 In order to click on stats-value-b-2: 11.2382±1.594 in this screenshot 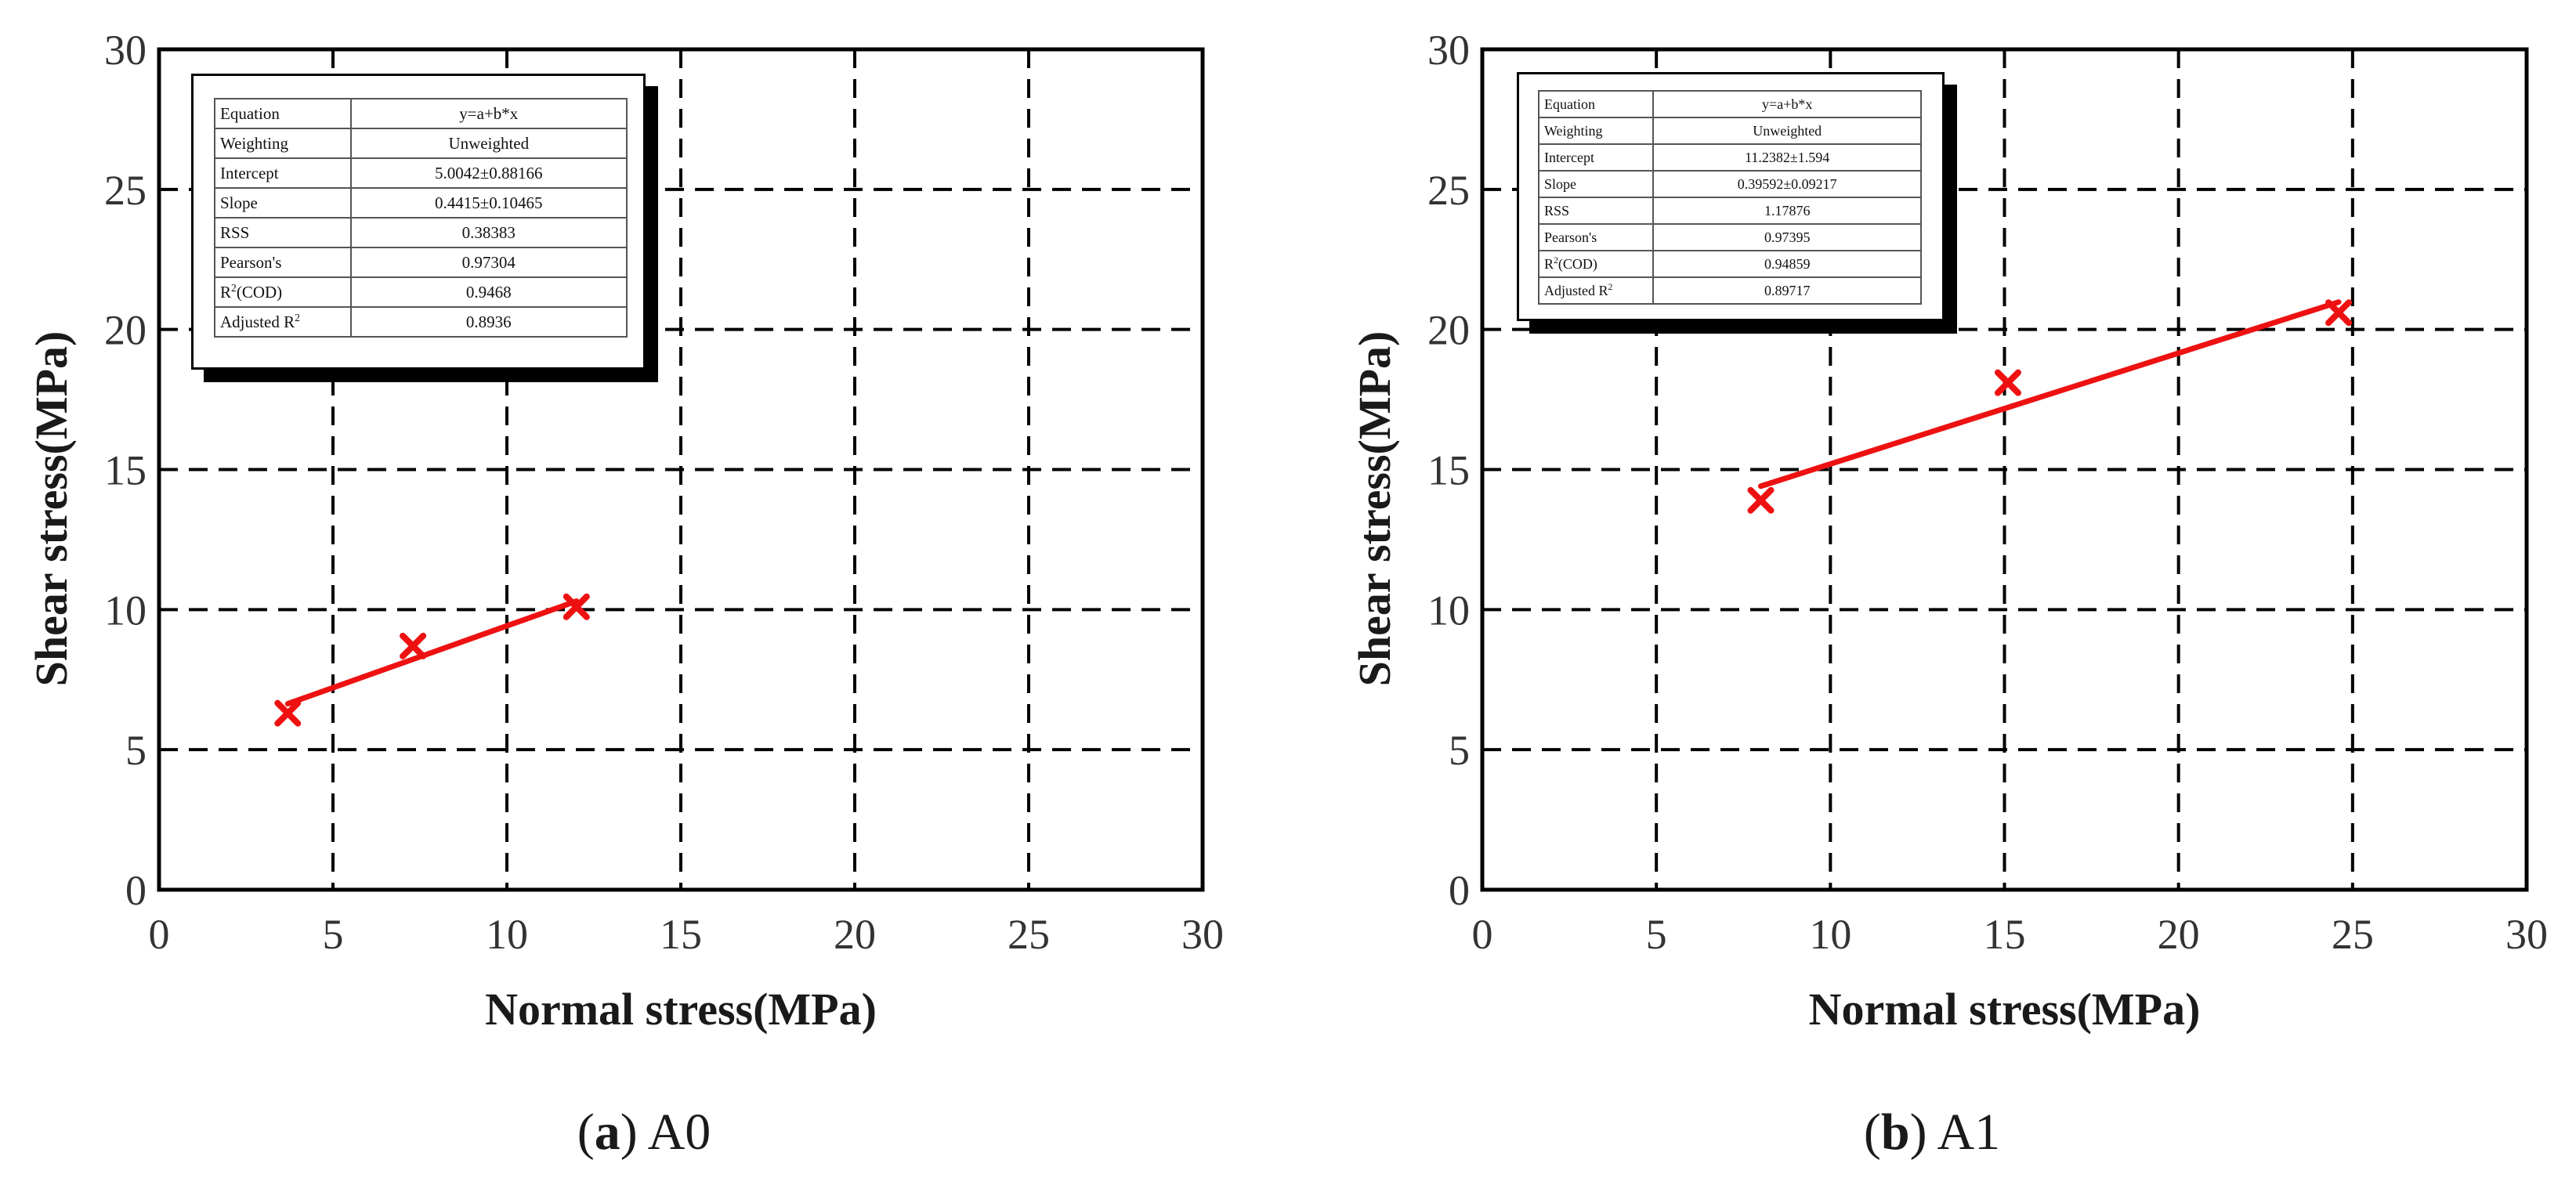, I will do `click(1787, 157)`.